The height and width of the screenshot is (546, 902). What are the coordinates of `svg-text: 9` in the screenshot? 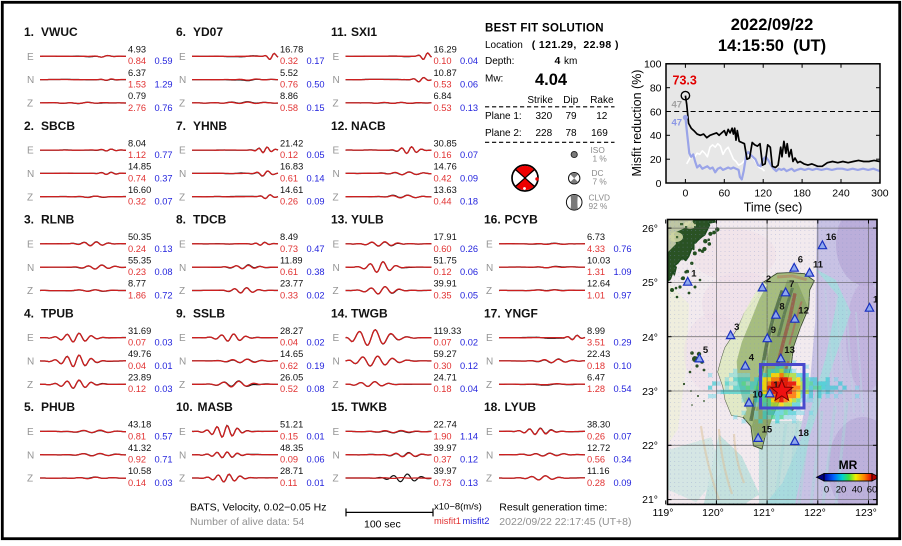 It's located at (773, 330).